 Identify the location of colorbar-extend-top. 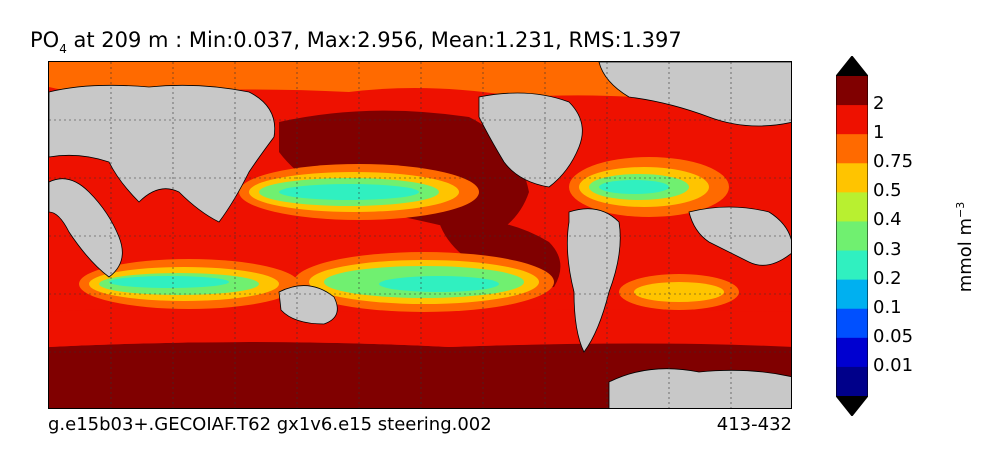
(852, 66).